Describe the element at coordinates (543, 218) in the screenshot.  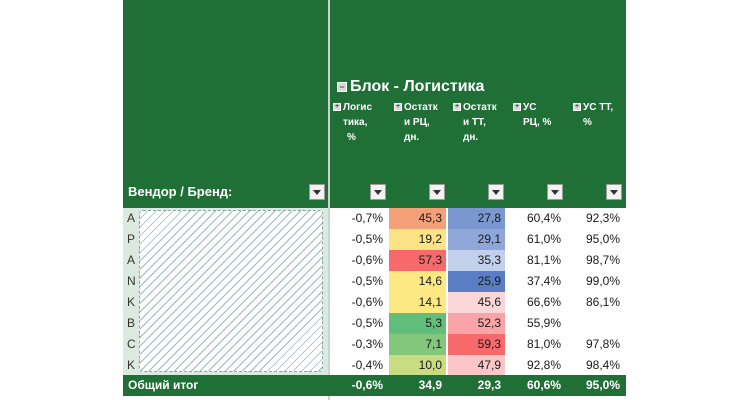
I see `us-rc-cell: 60,4%` at that location.